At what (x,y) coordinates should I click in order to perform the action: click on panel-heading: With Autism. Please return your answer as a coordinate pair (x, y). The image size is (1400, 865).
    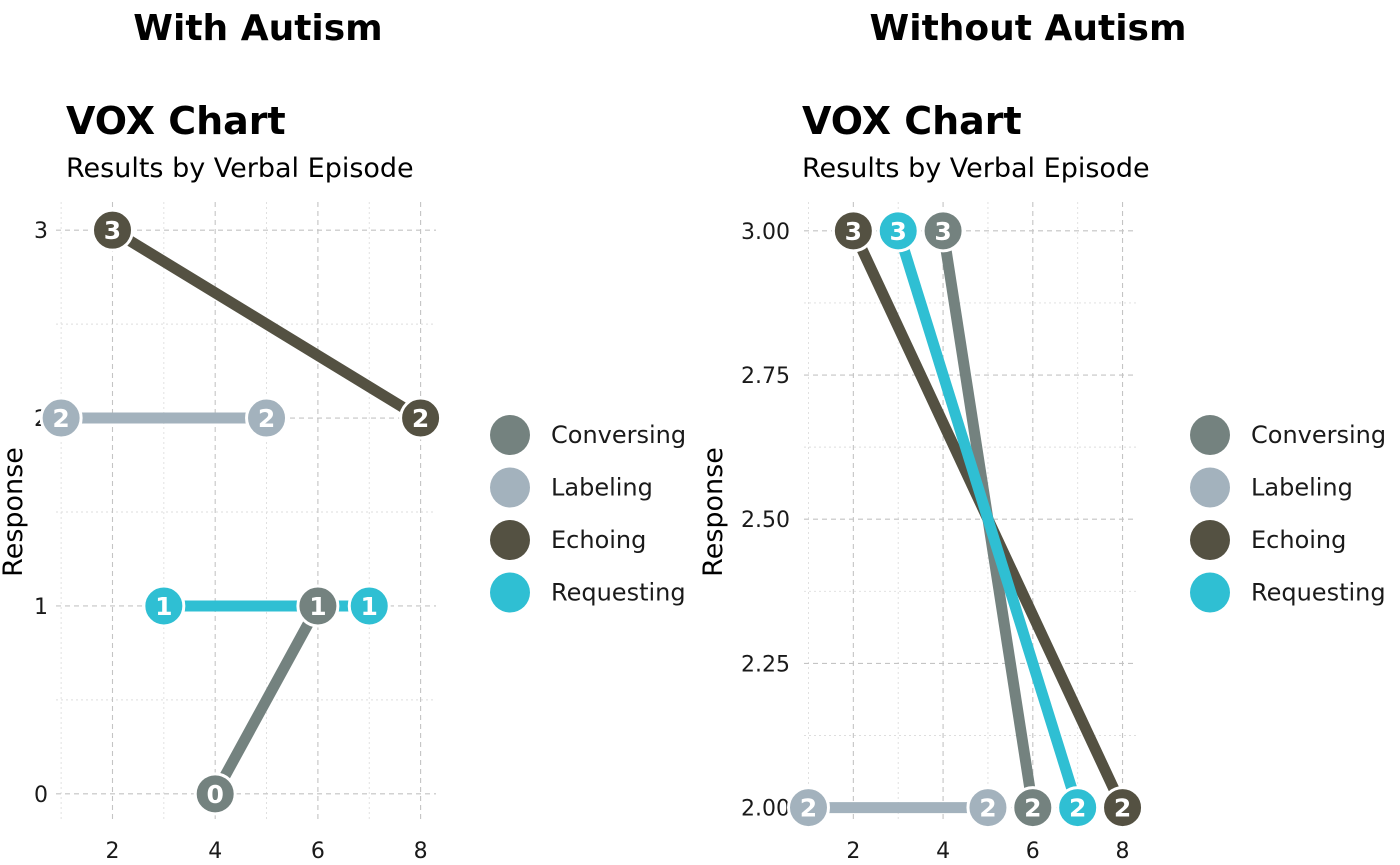
    Looking at the image, I should click on (257, 28).